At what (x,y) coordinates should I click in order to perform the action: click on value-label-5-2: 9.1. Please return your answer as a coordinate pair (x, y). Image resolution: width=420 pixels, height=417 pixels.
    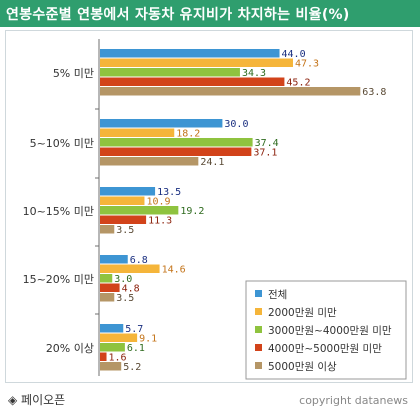
    Looking at the image, I should click on (148, 339).